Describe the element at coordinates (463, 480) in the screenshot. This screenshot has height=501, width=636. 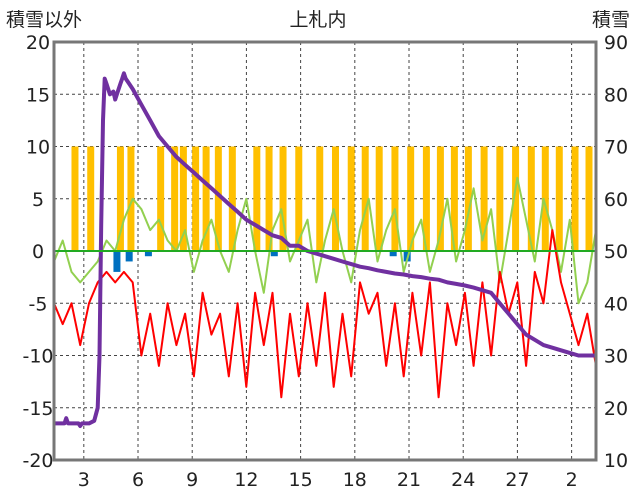
I see `x-tick-label: 24` at that location.